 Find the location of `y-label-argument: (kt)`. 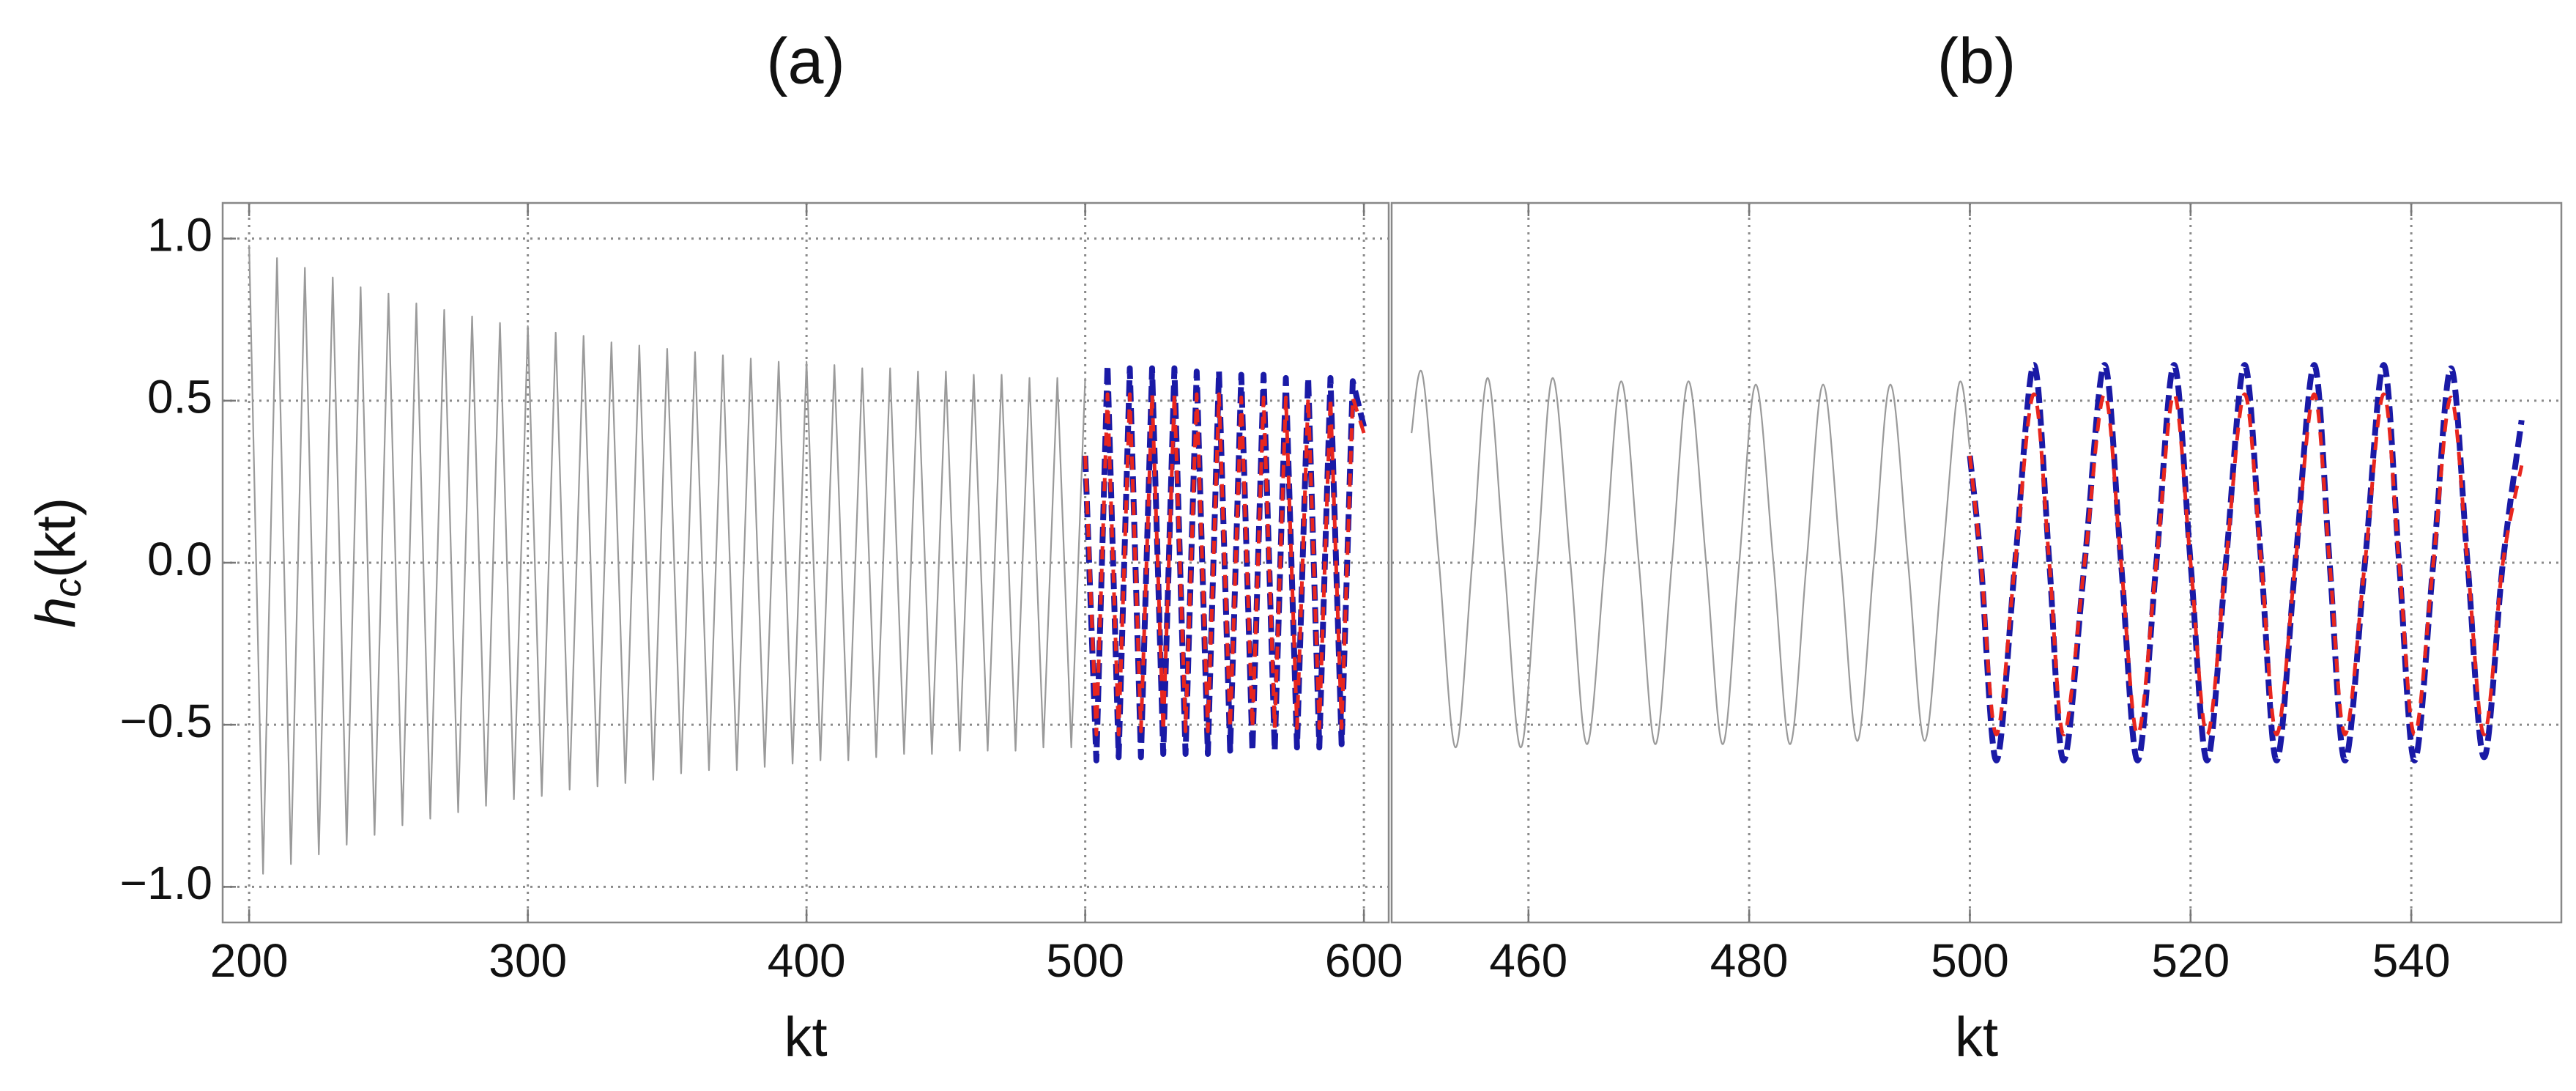

y-label-argument: (kt) is located at coordinates (56, 538).